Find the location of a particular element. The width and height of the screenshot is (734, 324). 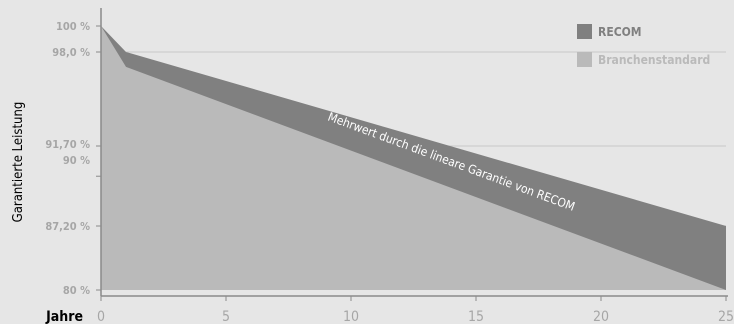

y-tick-label: 87,20 % is located at coordinates (67, 226).